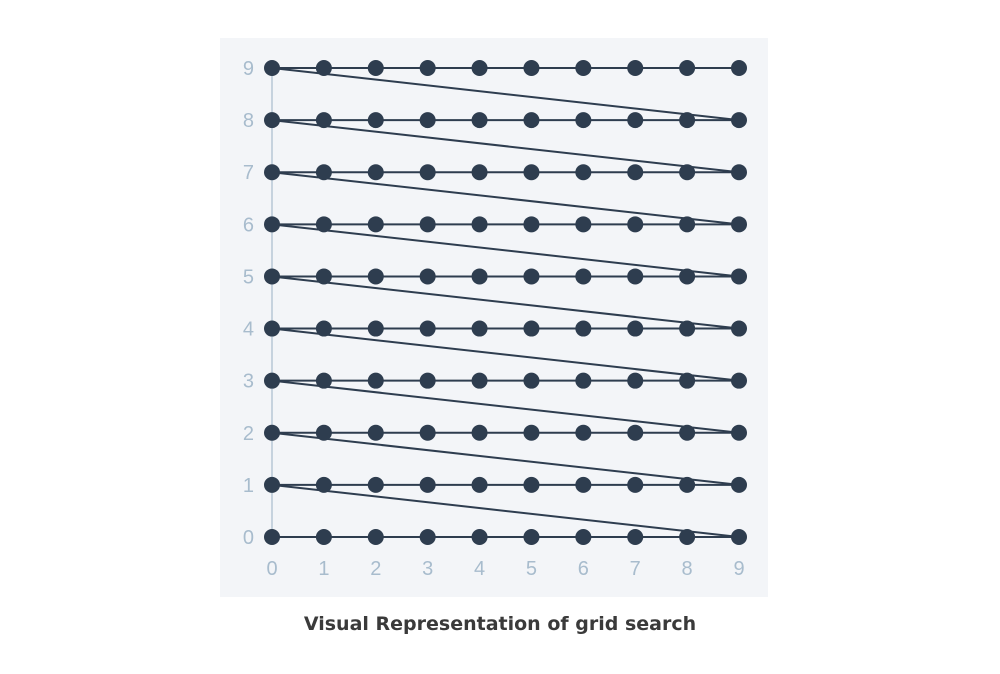 The width and height of the screenshot is (1000, 674). Describe the element at coordinates (248, 225) in the screenshot. I see `y-tick-label: 6` at that location.